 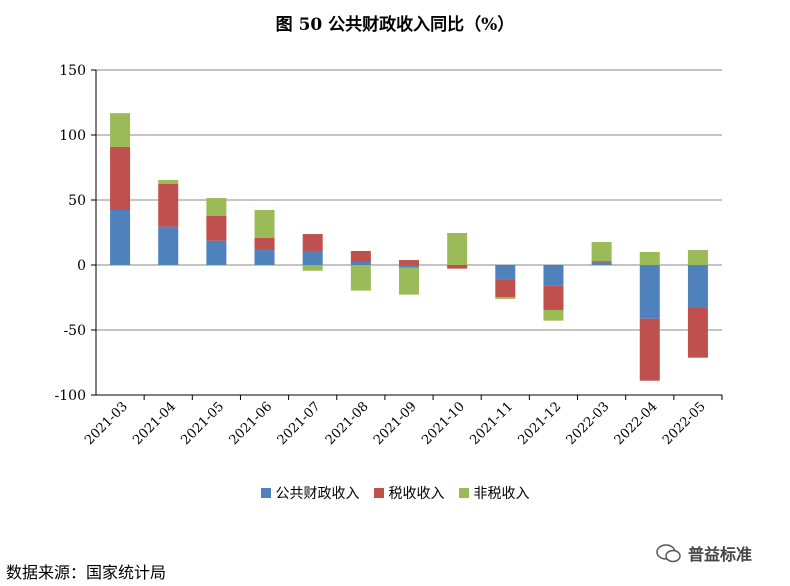 I want to click on legend: 公共财政收入 税收收入 非税收入, so click(x=395, y=493).